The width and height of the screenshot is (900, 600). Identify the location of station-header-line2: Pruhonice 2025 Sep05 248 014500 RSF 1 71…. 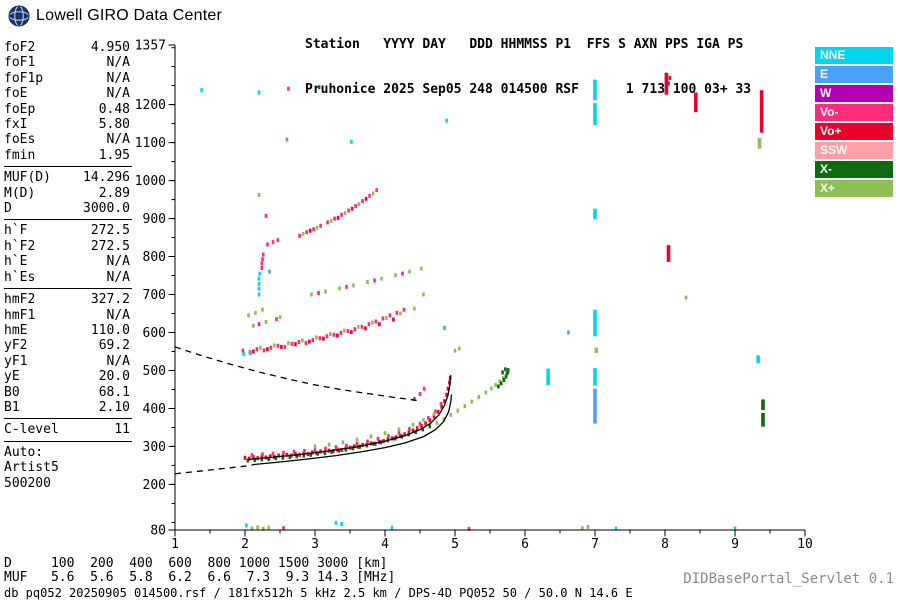
(528, 89).